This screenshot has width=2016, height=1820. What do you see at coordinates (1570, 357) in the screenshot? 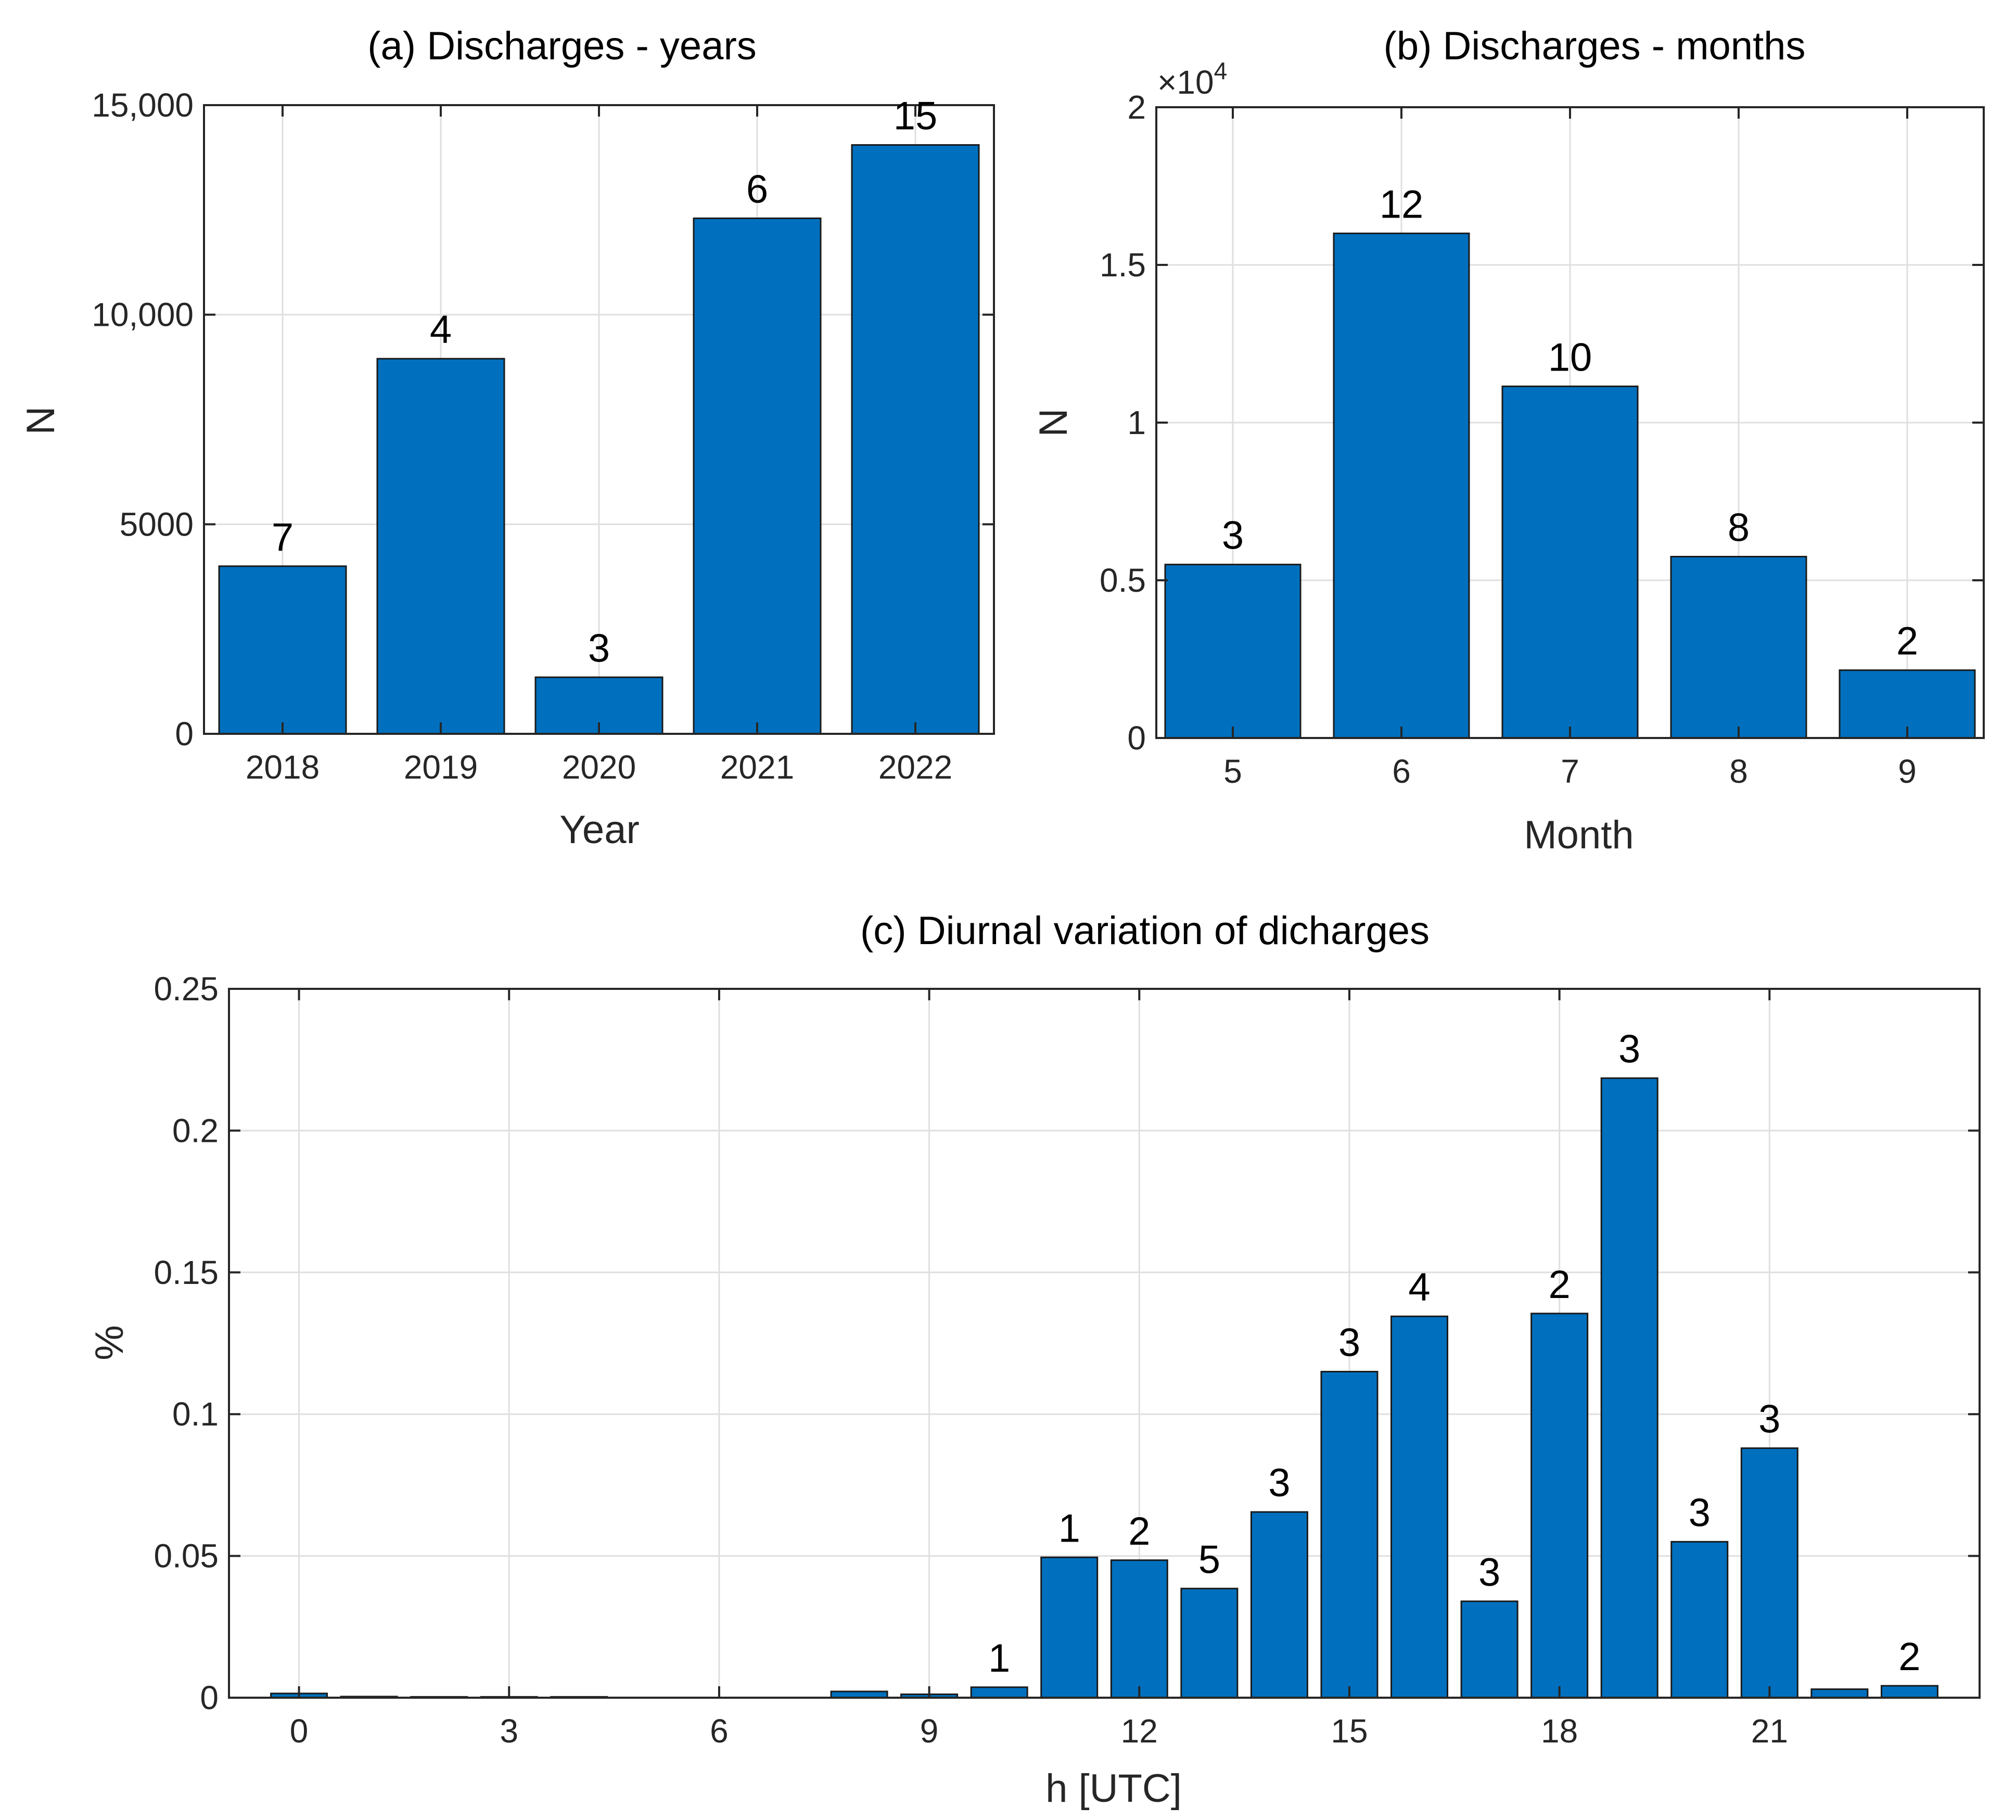
I see `bar-label: 10` at bounding box center [1570, 357].